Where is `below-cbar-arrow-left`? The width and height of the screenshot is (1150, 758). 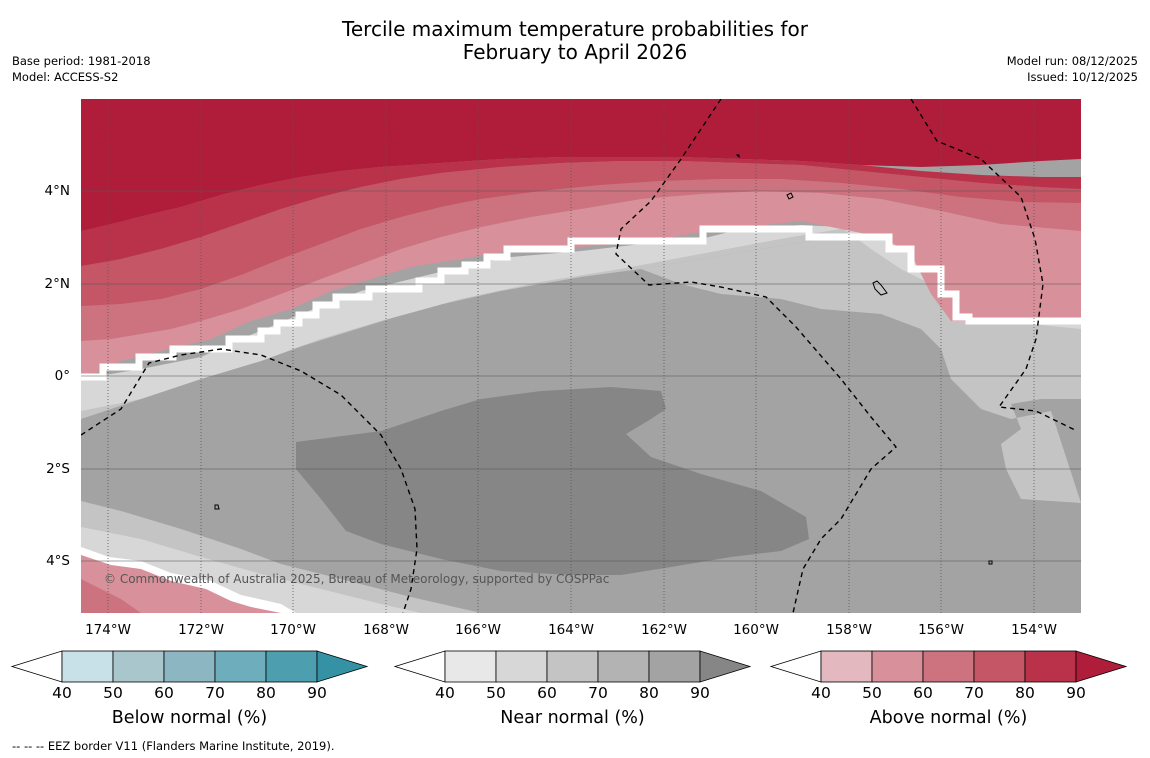
below-cbar-arrow-left is located at coordinates (36, 666).